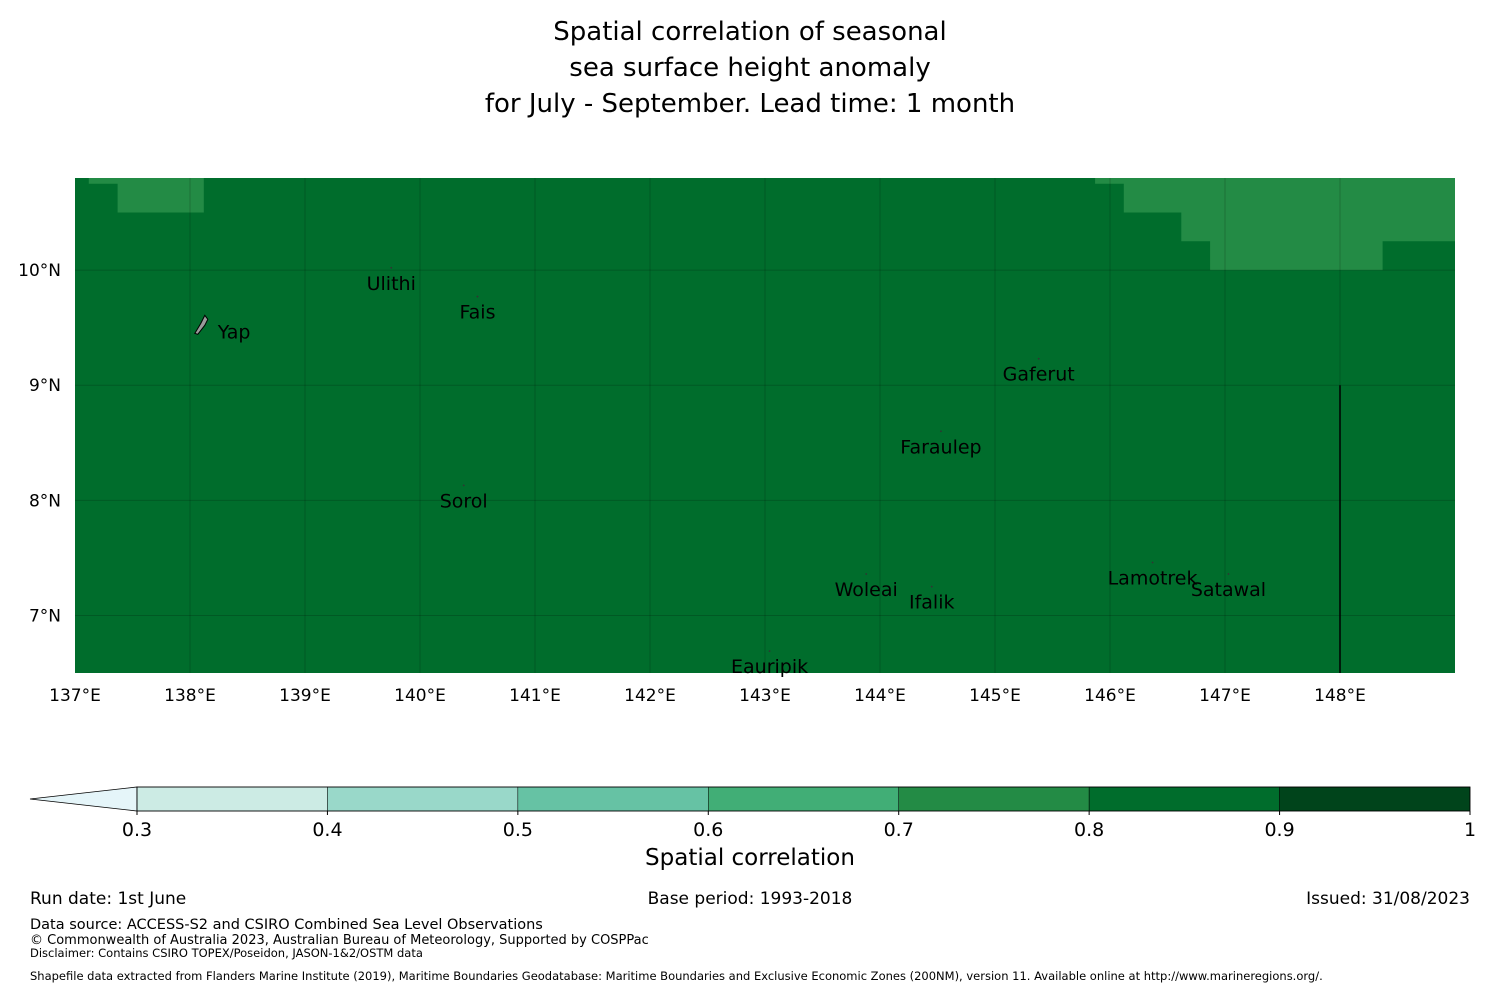 This screenshot has height=990, width=1500. I want to click on lon-tick-label-145: 145°E, so click(995, 696).